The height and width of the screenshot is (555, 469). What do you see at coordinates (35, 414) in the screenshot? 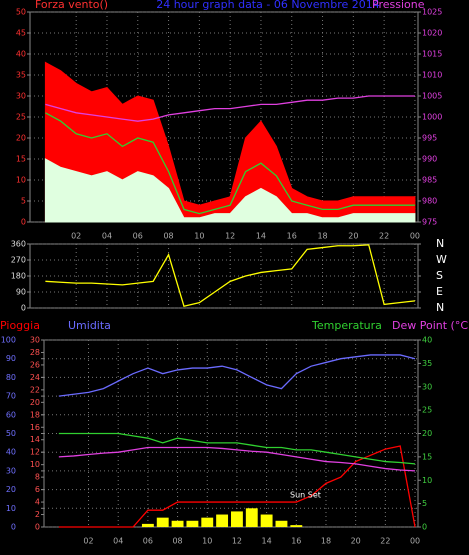
I see `y3-tick-label: 18` at bounding box center [35, 414].